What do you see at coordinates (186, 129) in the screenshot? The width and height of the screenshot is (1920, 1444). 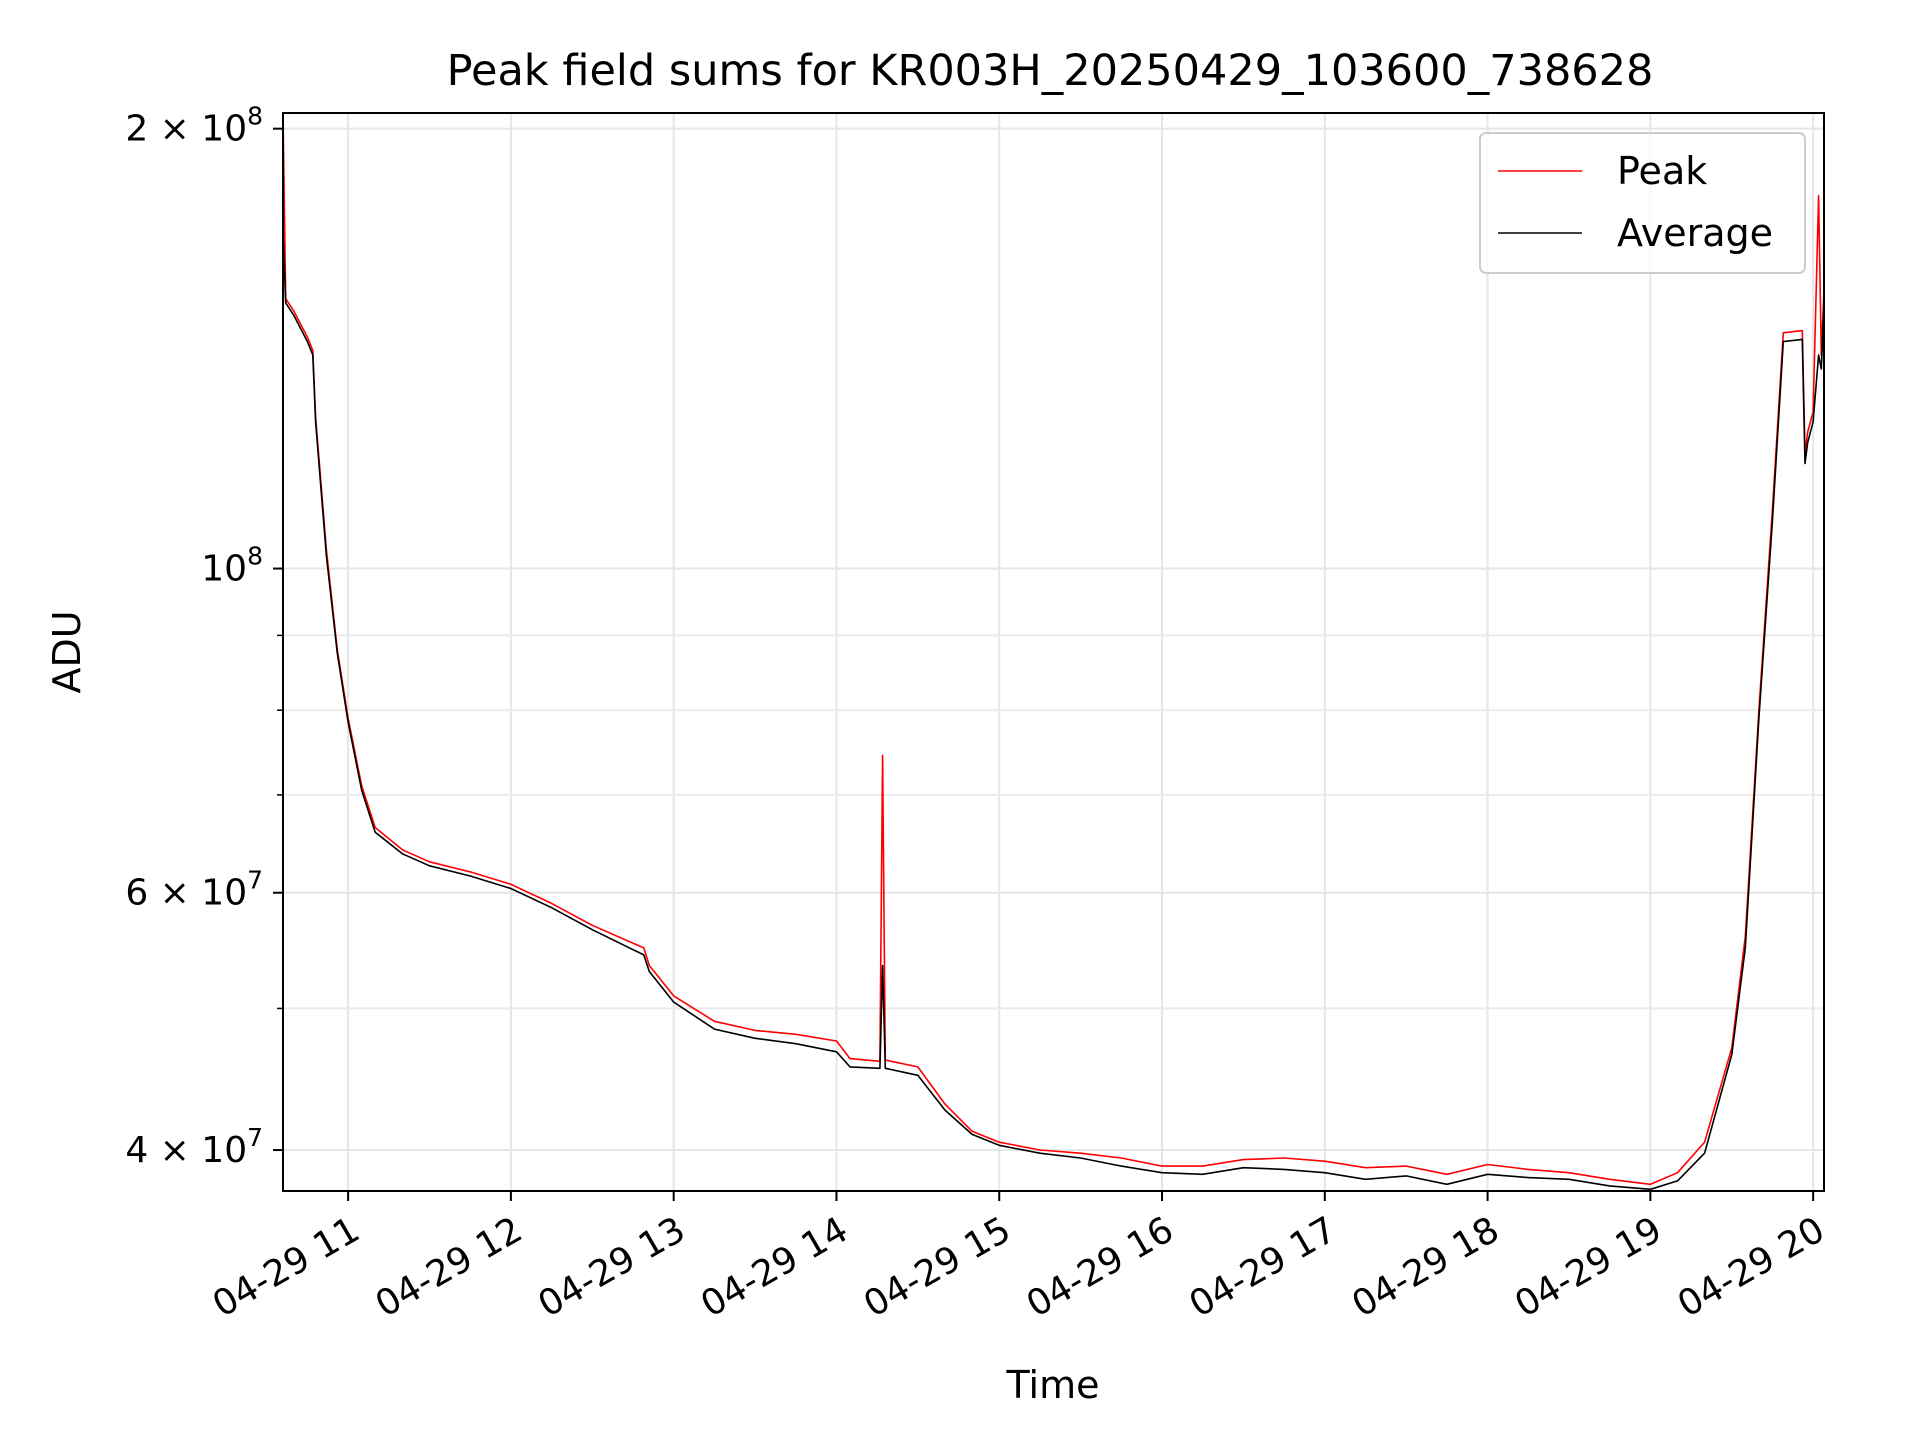 I see `y-tick-base: 2 × 10` at bounding box center [186, 129].